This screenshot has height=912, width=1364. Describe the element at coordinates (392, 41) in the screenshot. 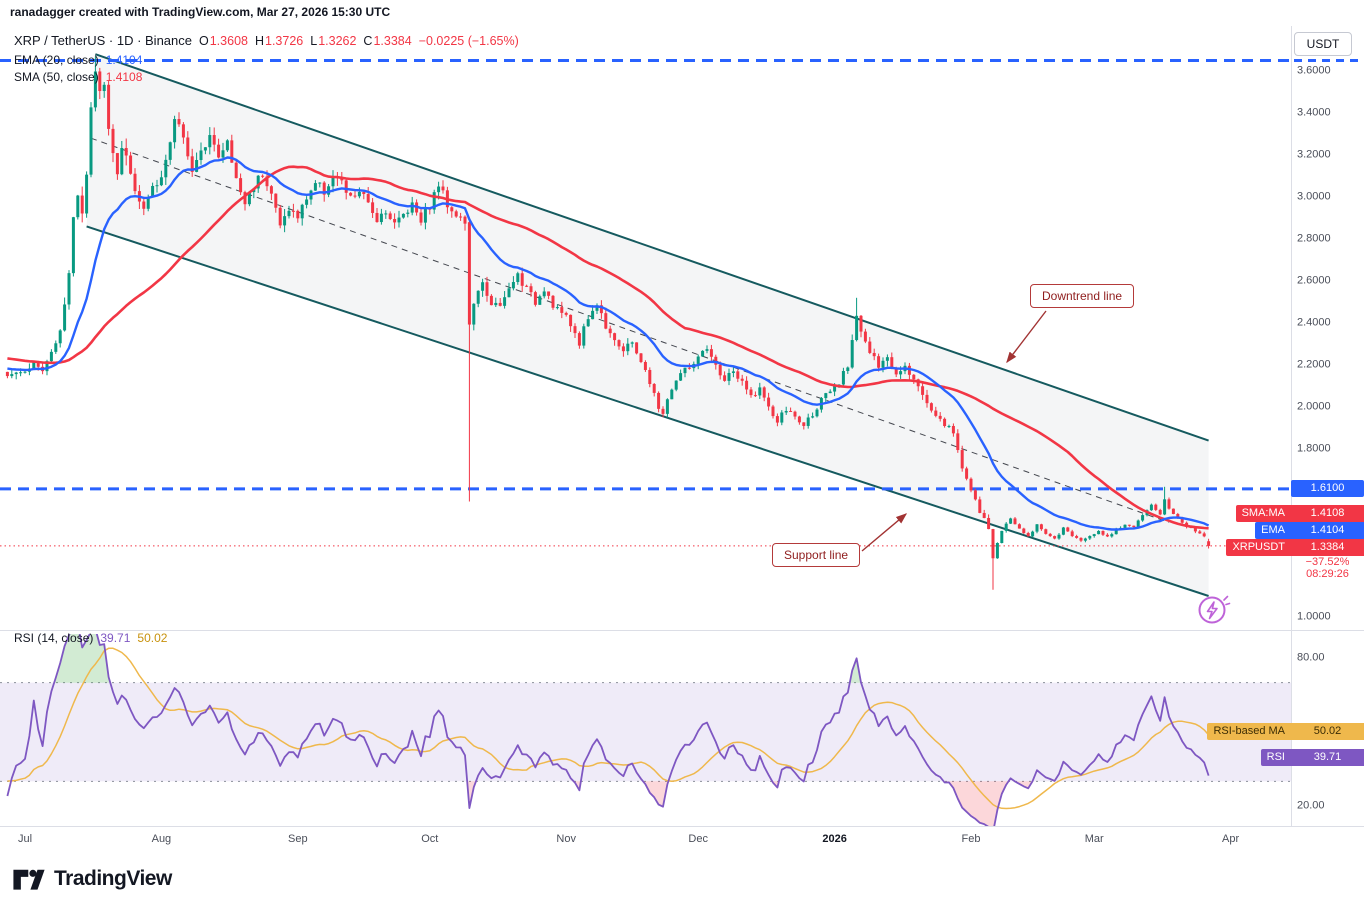

I see `close-value: 1.3384` at that location.